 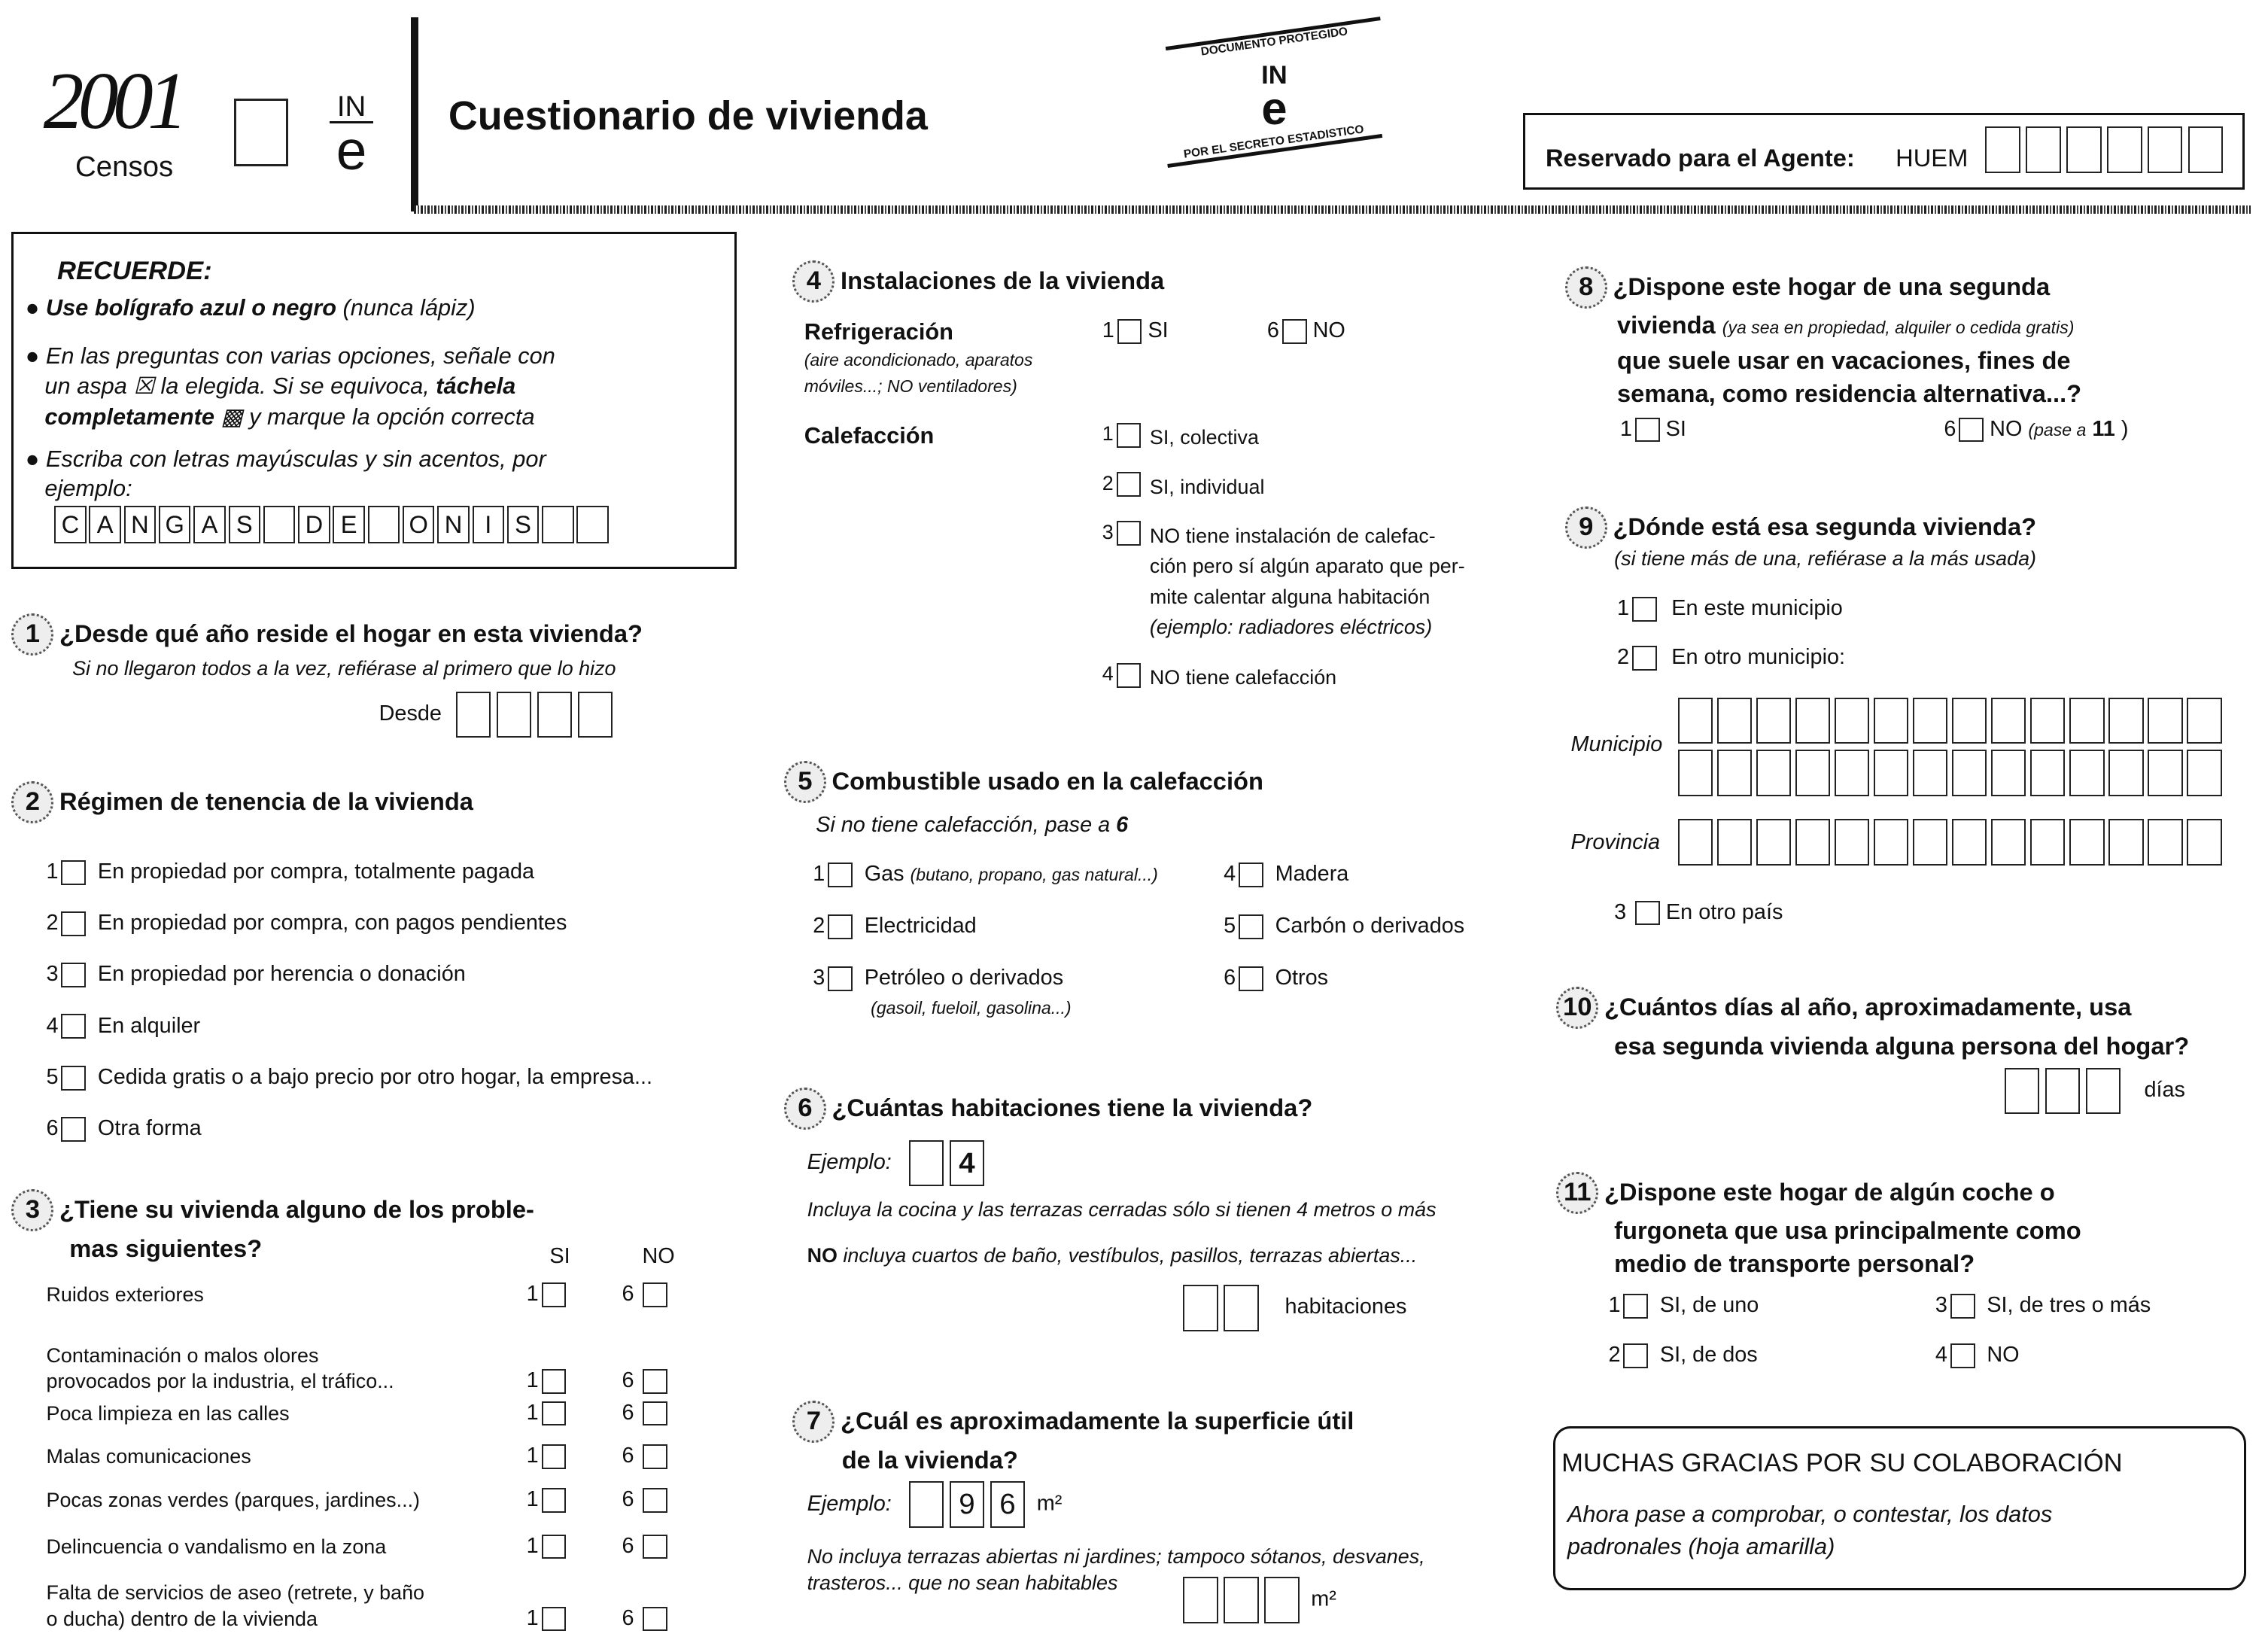 I want to click on q8-no: 6 NO (pase a 11 ), so click(x=2036, y=429).